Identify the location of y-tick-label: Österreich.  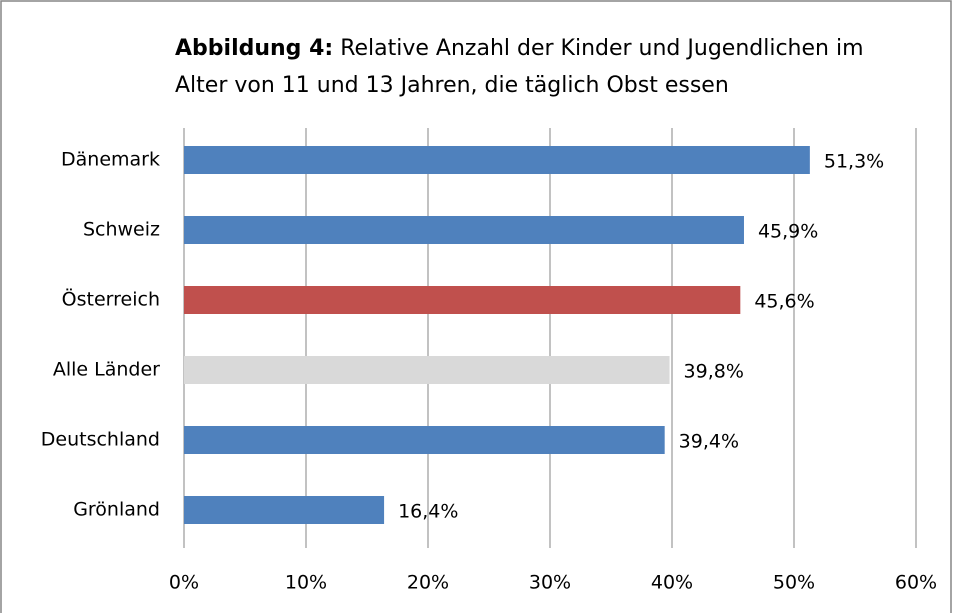
(111, 299).